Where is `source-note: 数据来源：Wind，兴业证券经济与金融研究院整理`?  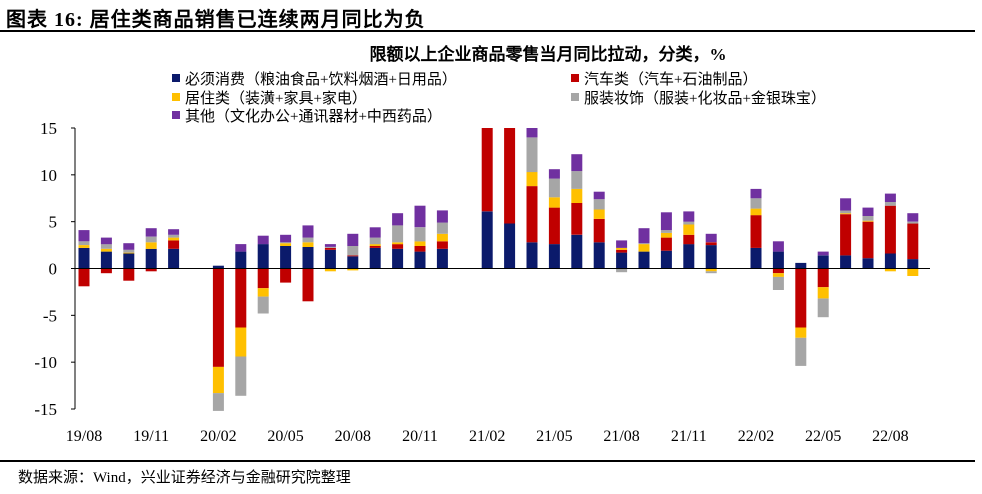 source-note: 数据来源：Wind，兴业证券经济与金融研究院整理 is located at coordinates (184, 478).